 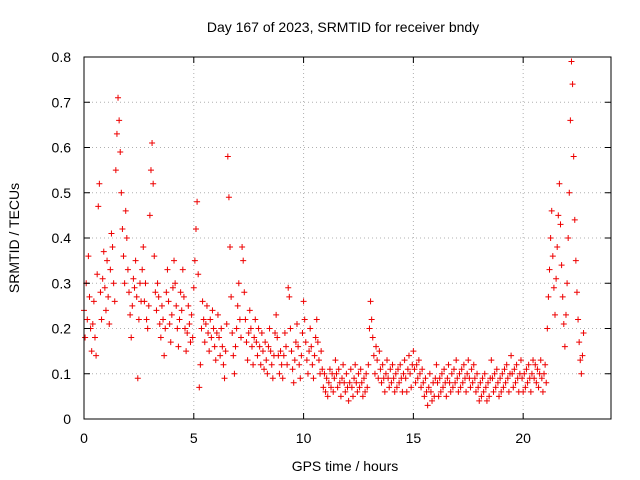 What do you see at coordinates (62, 193) in the screenshot?
I see `y-tick-label: 0.5` at bounding box center [62, 193].